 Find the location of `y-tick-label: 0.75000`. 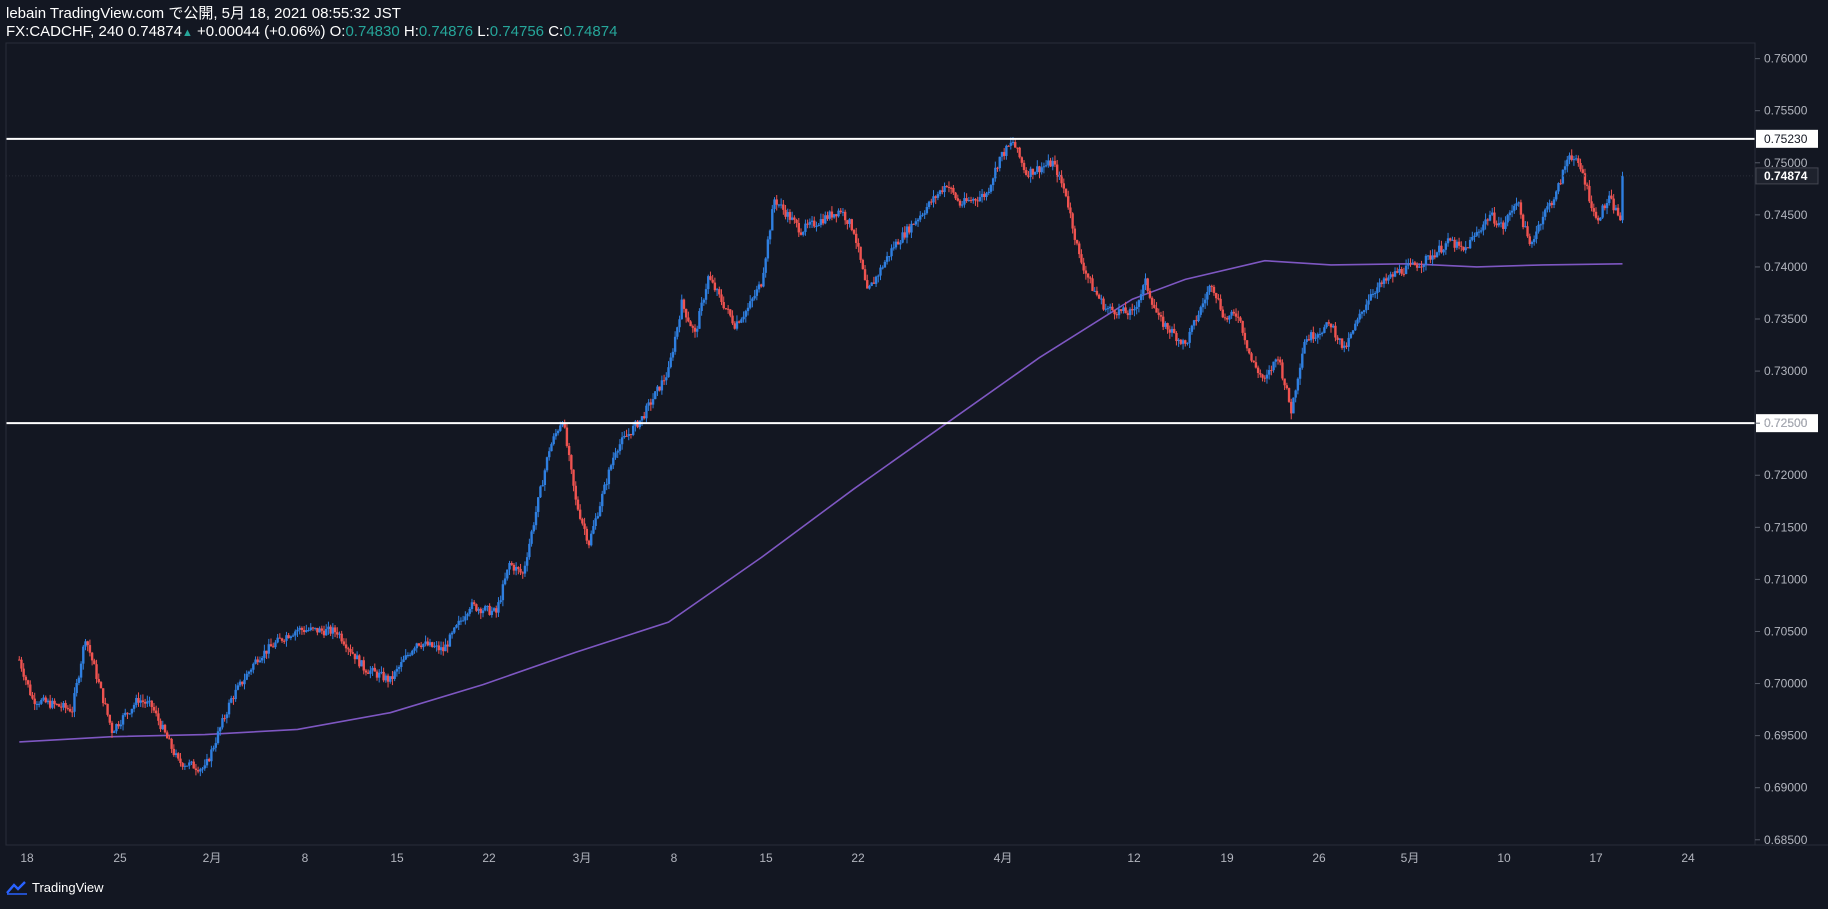

y-tick-label: 0.75000 is located at coordinates (1786, 163).